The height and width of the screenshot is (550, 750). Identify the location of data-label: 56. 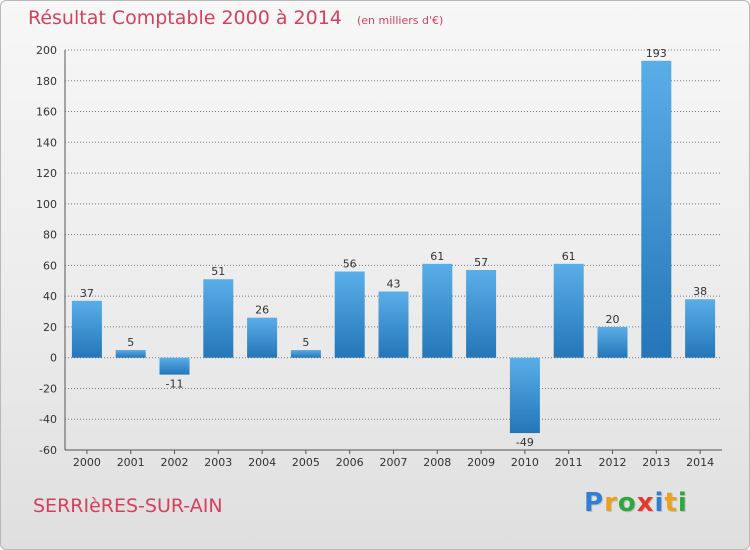
(350, 264).